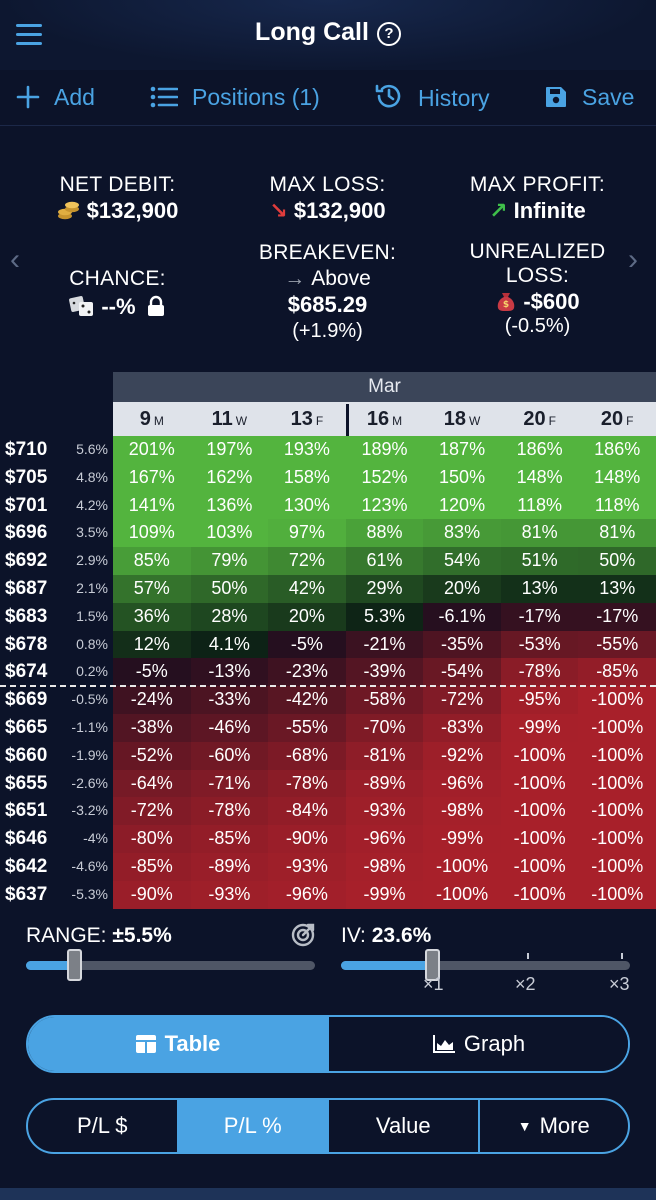 The image size is (656, 1200). What do you see at coordinates (485, 965) in the screenshot?
I see `iv-slider-track` at bounding box center [485, 965].